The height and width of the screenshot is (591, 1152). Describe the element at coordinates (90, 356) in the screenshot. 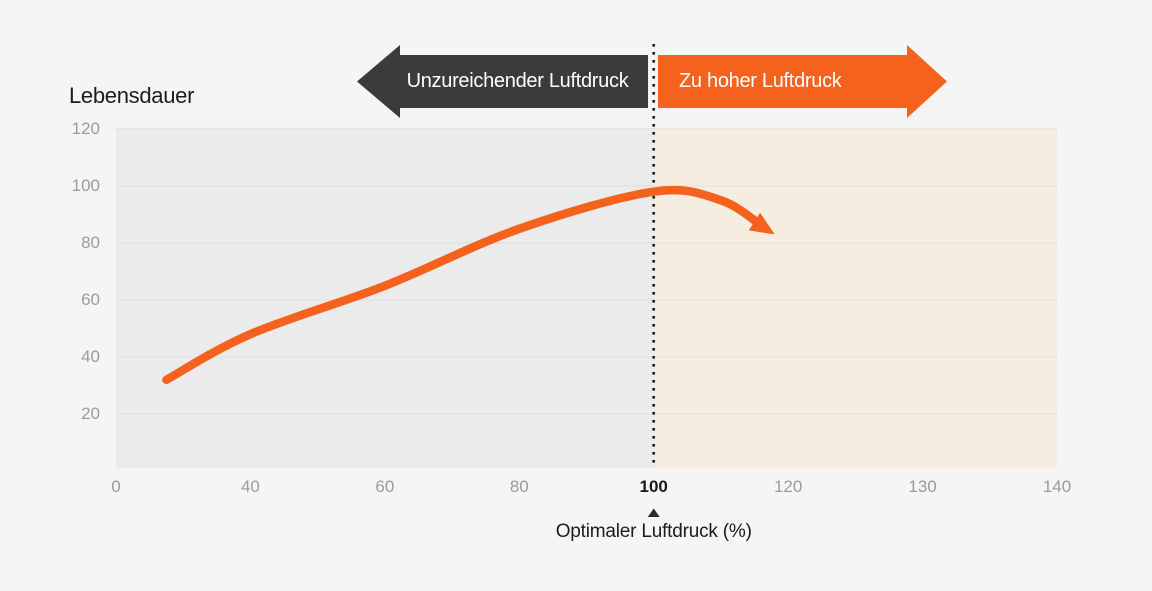

I see `y-tick-label-40: 40` at that location.